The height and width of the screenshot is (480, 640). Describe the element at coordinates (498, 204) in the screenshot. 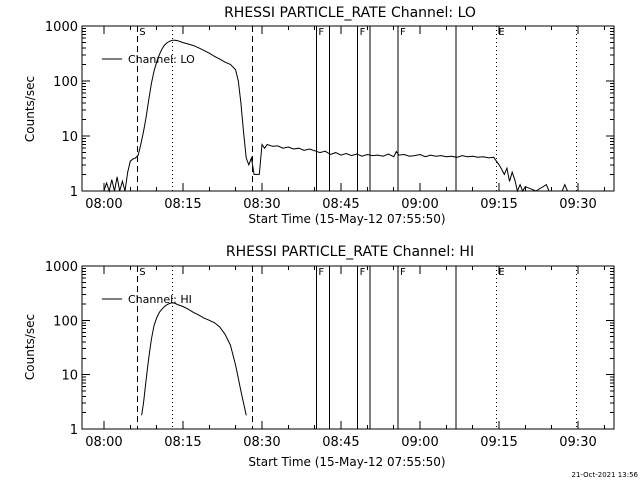

I see `x-tick-label: 09:15` at that location.